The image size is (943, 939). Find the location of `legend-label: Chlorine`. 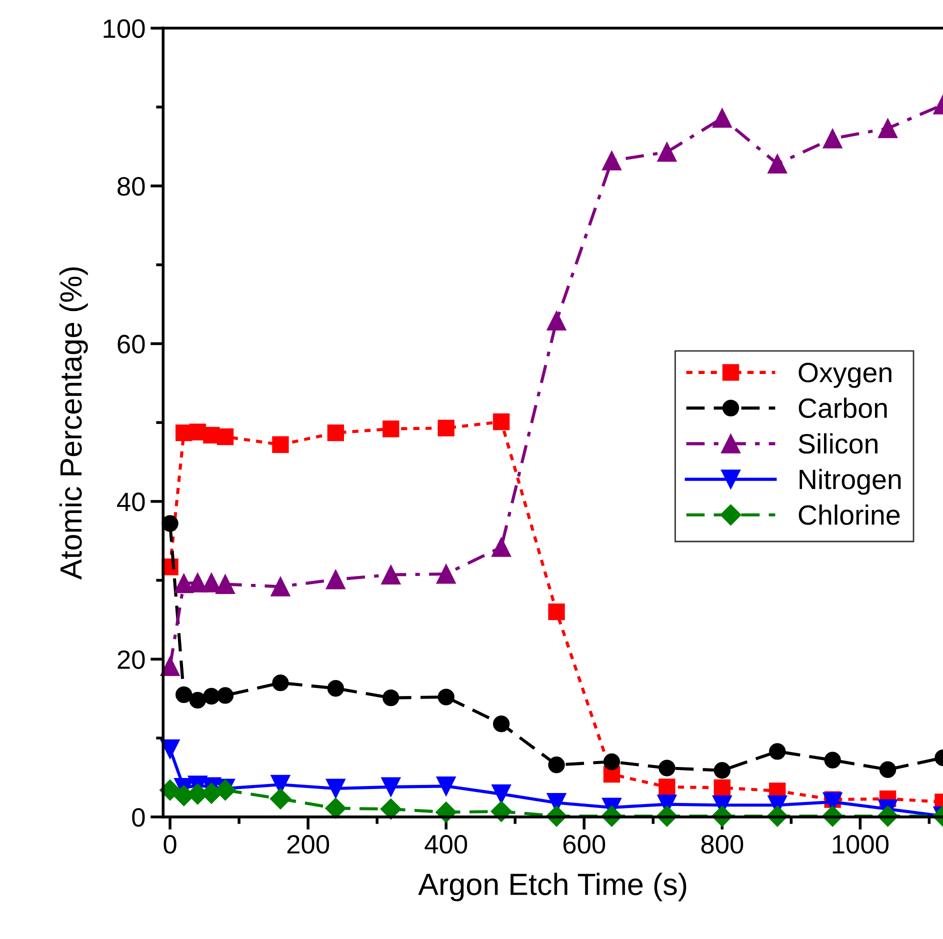

legend-label: Chlorine is located at coordinates (849, 514).